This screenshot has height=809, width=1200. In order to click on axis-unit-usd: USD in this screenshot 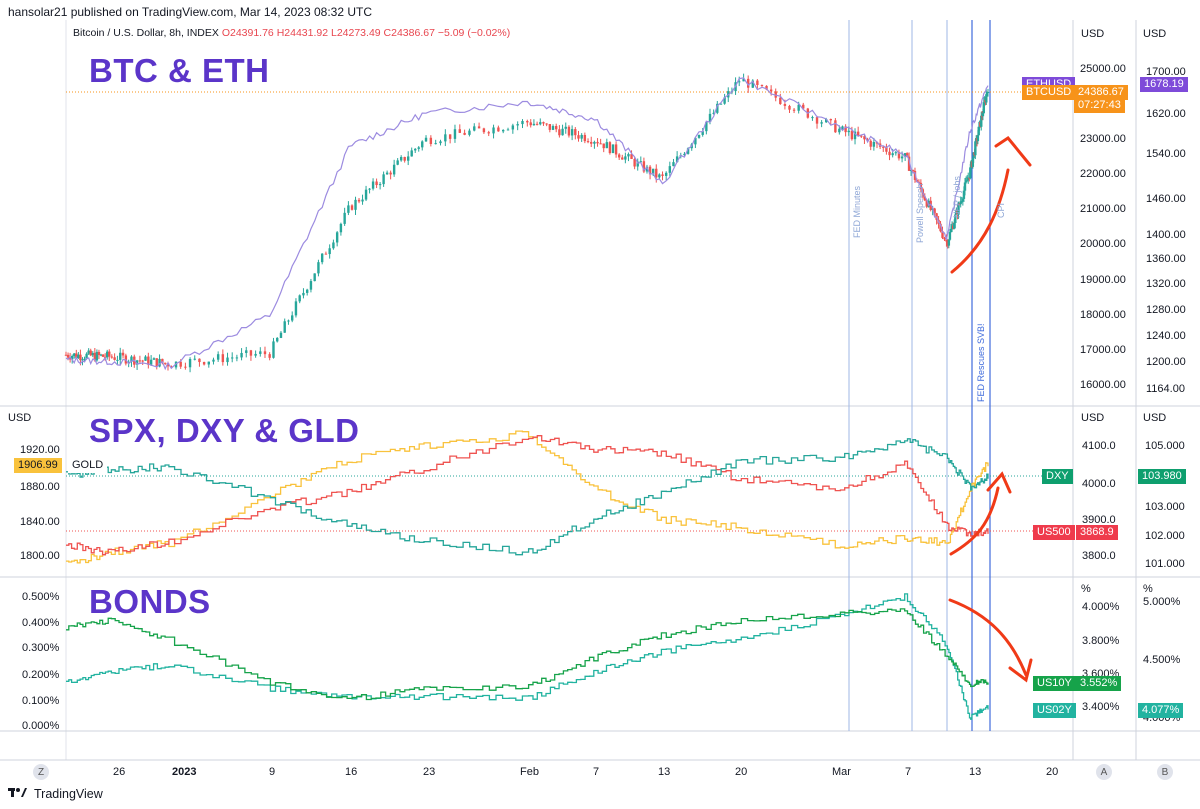, I will do `click(1155, 34)`.